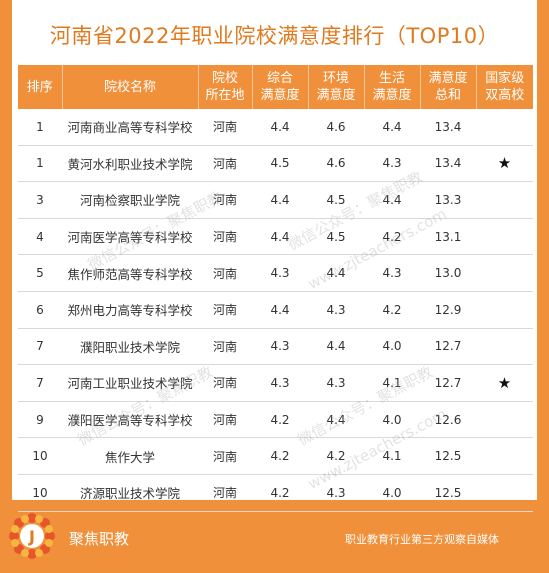  What do you see at coordinates (280, 87) in the screenshot?
I see `column-header: 综合 满意度` at bounding box center [280, 87].